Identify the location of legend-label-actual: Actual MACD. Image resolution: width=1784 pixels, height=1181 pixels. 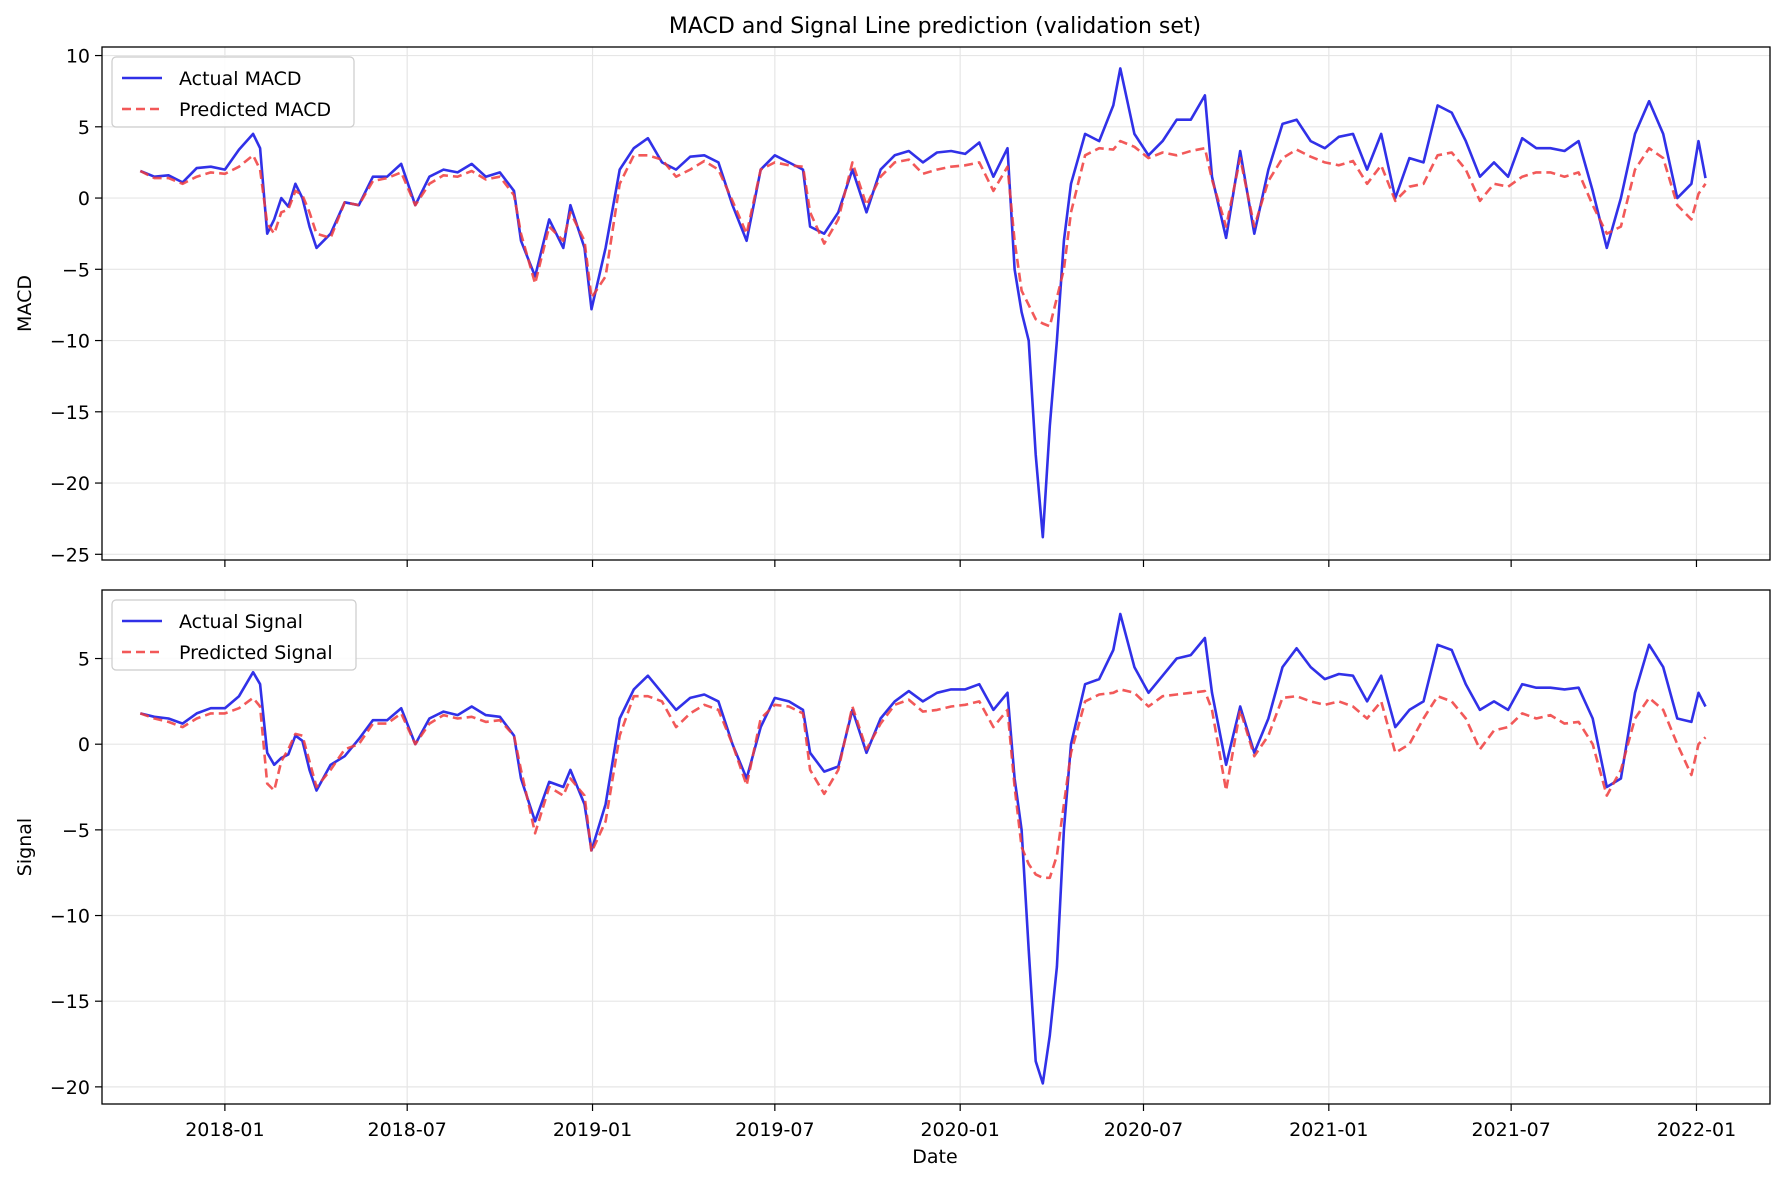
(240, 79).